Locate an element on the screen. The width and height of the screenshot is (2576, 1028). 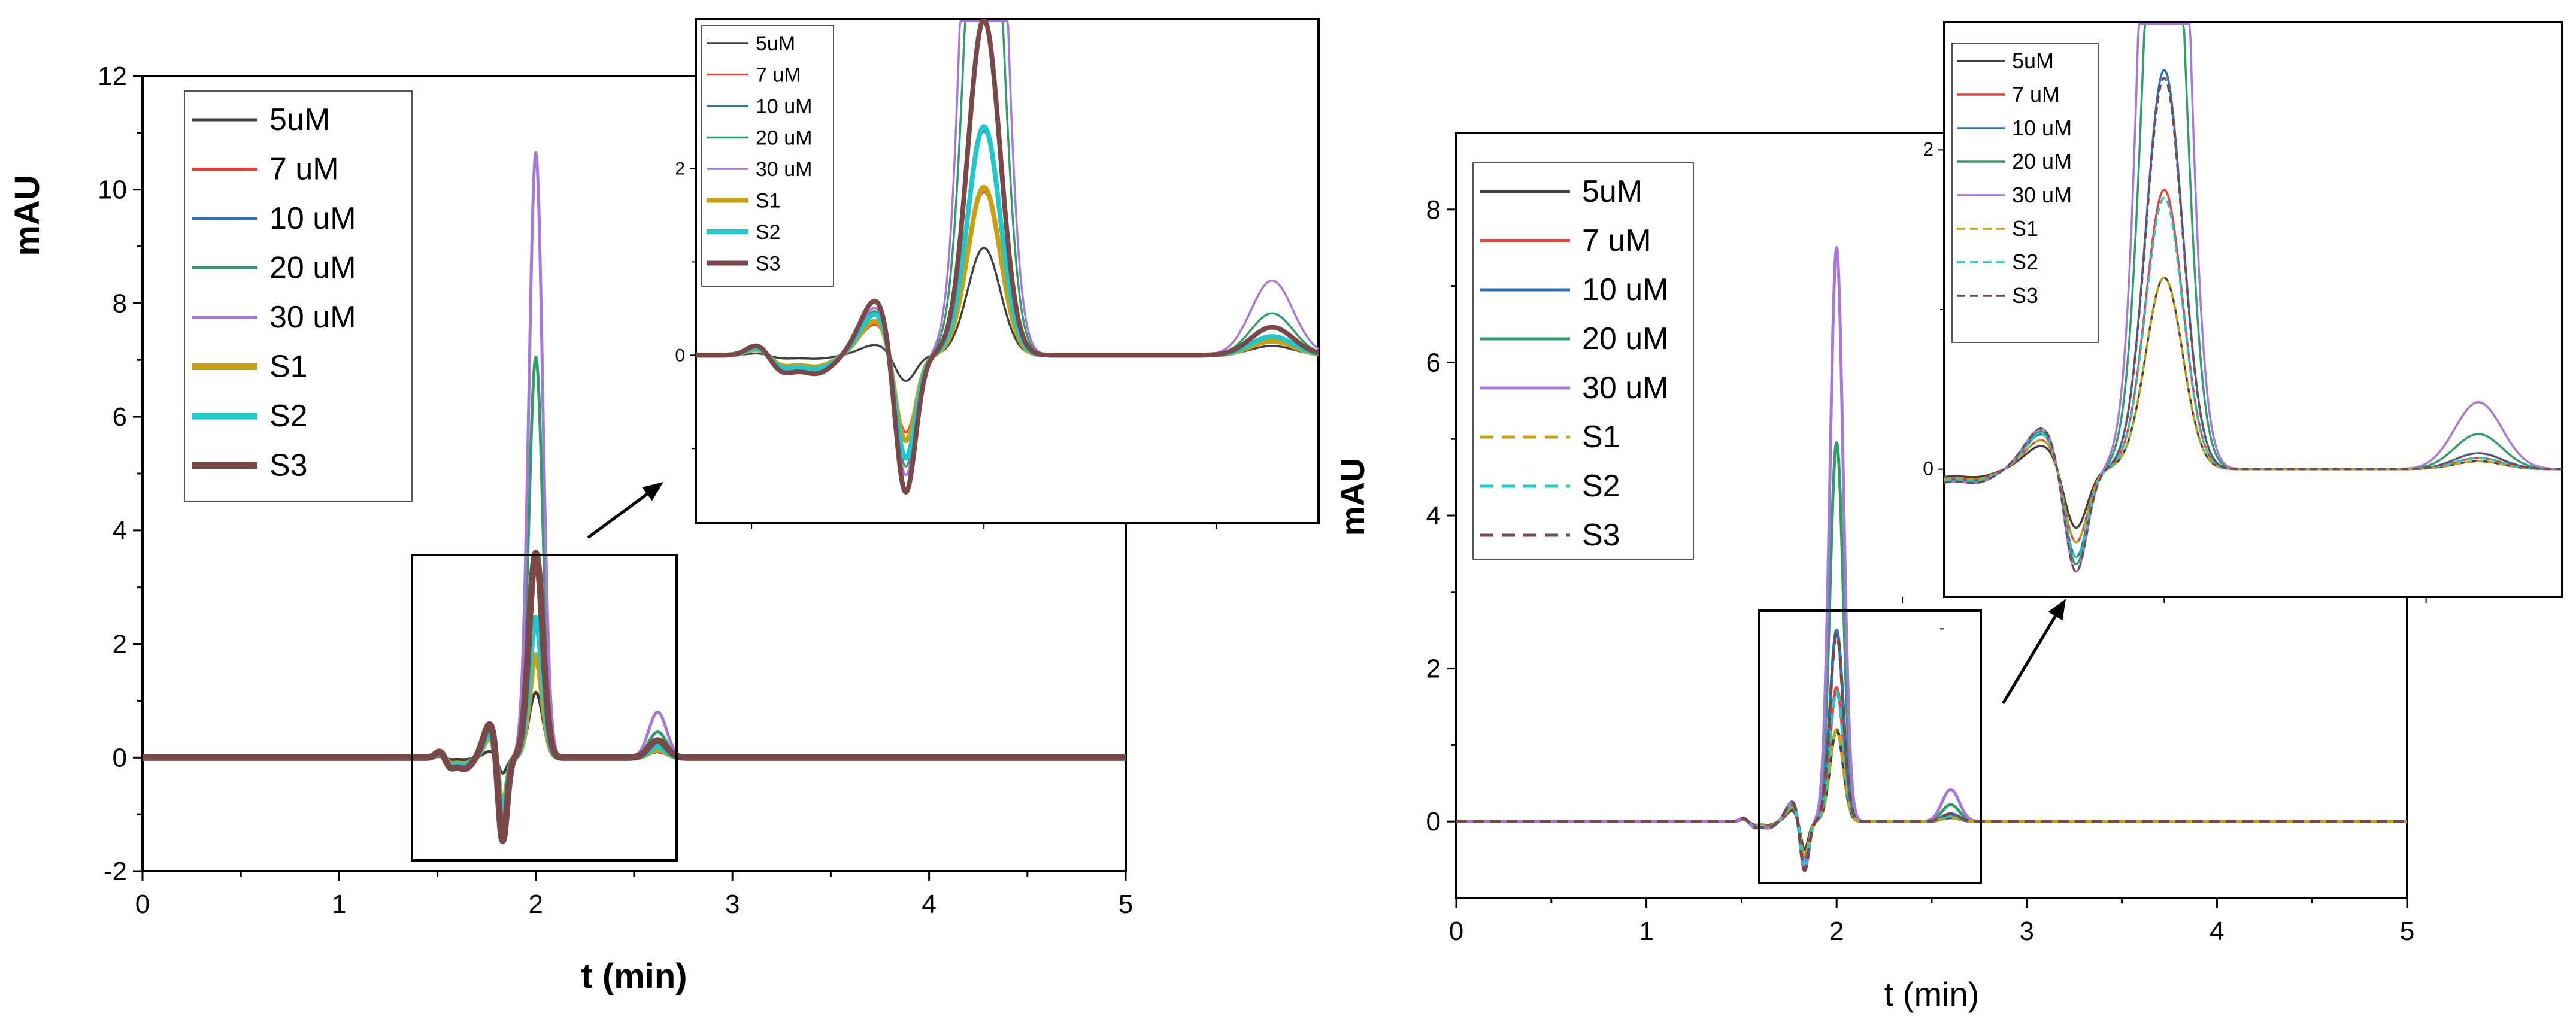
y-tick-label: -2 is located at coordinates (115, 871).